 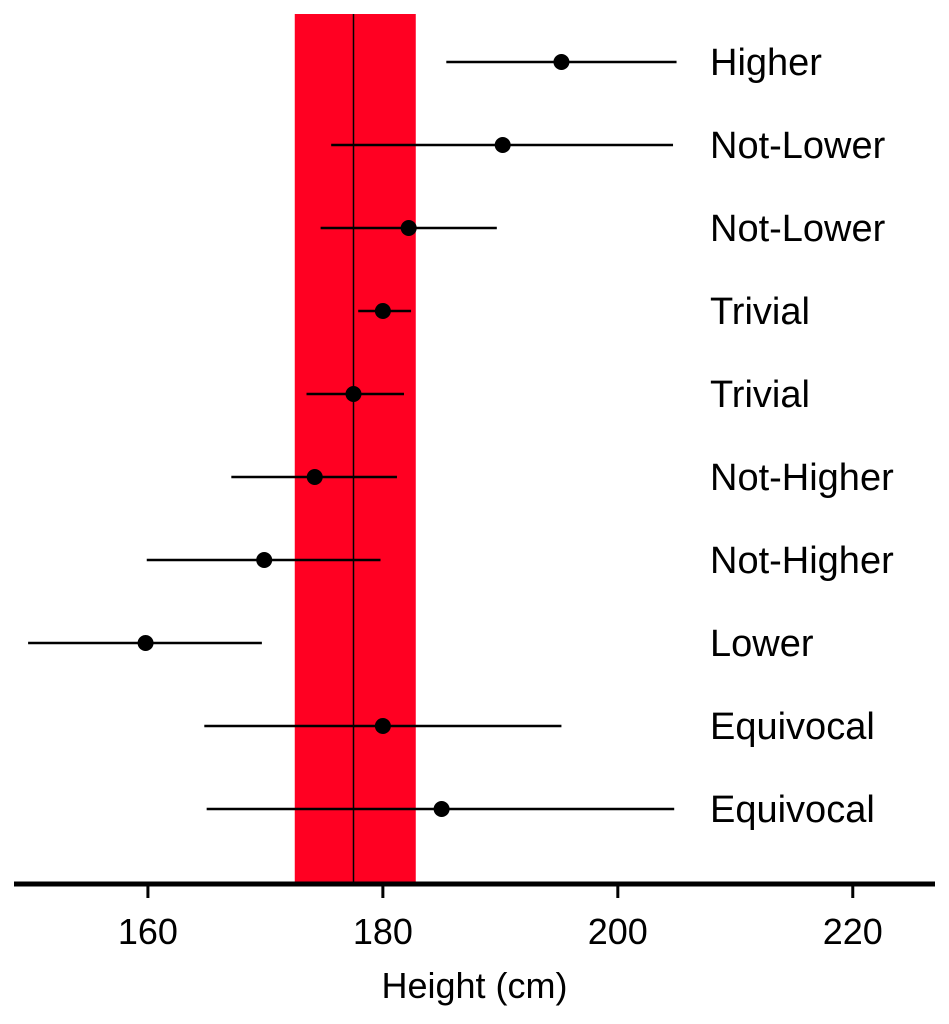 What do you see at coordinates (792, 810) in the screenshot?
I see `row-label-10: Equivocal` at bounding box center [792, 810].